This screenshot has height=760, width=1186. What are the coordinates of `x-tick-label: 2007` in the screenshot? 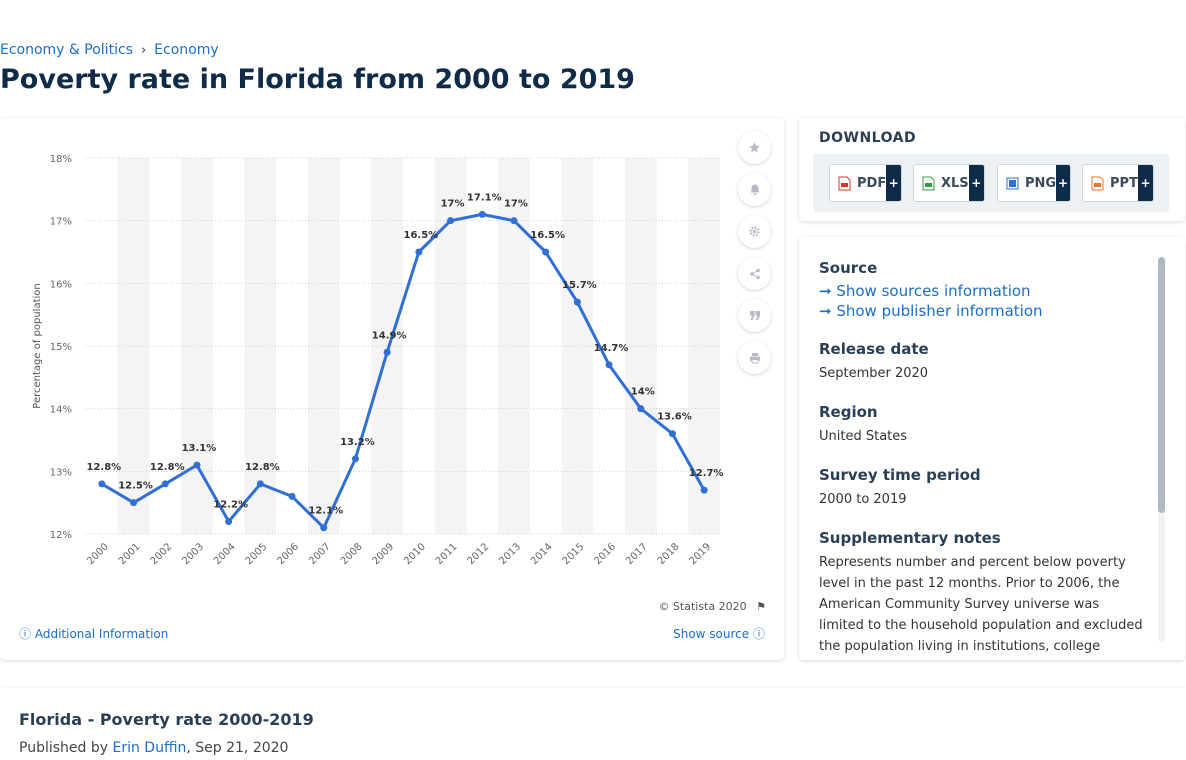 It's located at (320, 554).